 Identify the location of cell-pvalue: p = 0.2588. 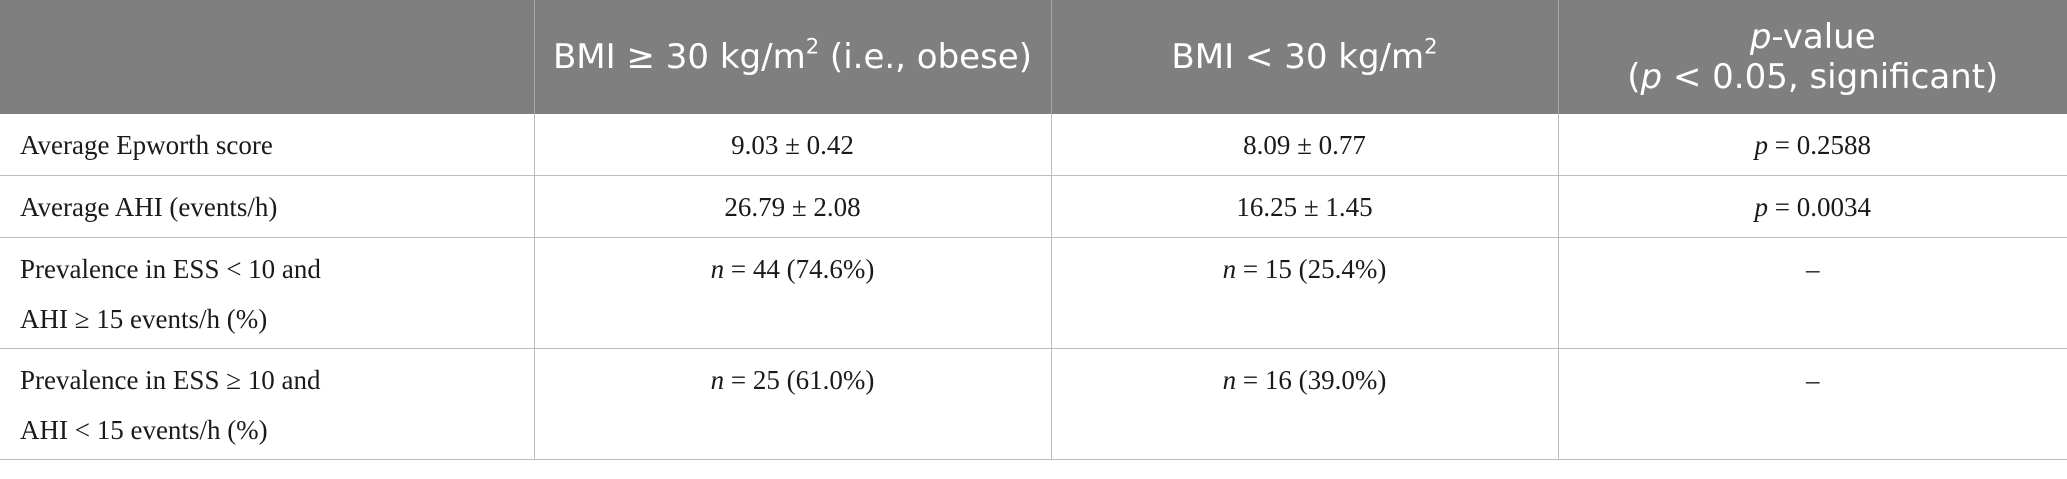
(1812, 145).